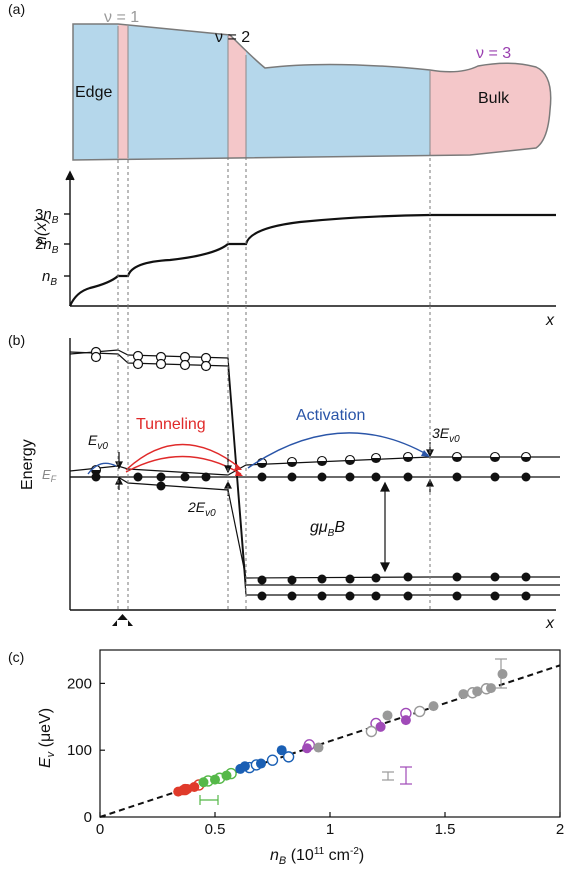 The width and height of the screenshot is (572, 871). Describe the element at coordinates (88, 817) in the screenshot. I see `y-tick-label: 0` at that location.